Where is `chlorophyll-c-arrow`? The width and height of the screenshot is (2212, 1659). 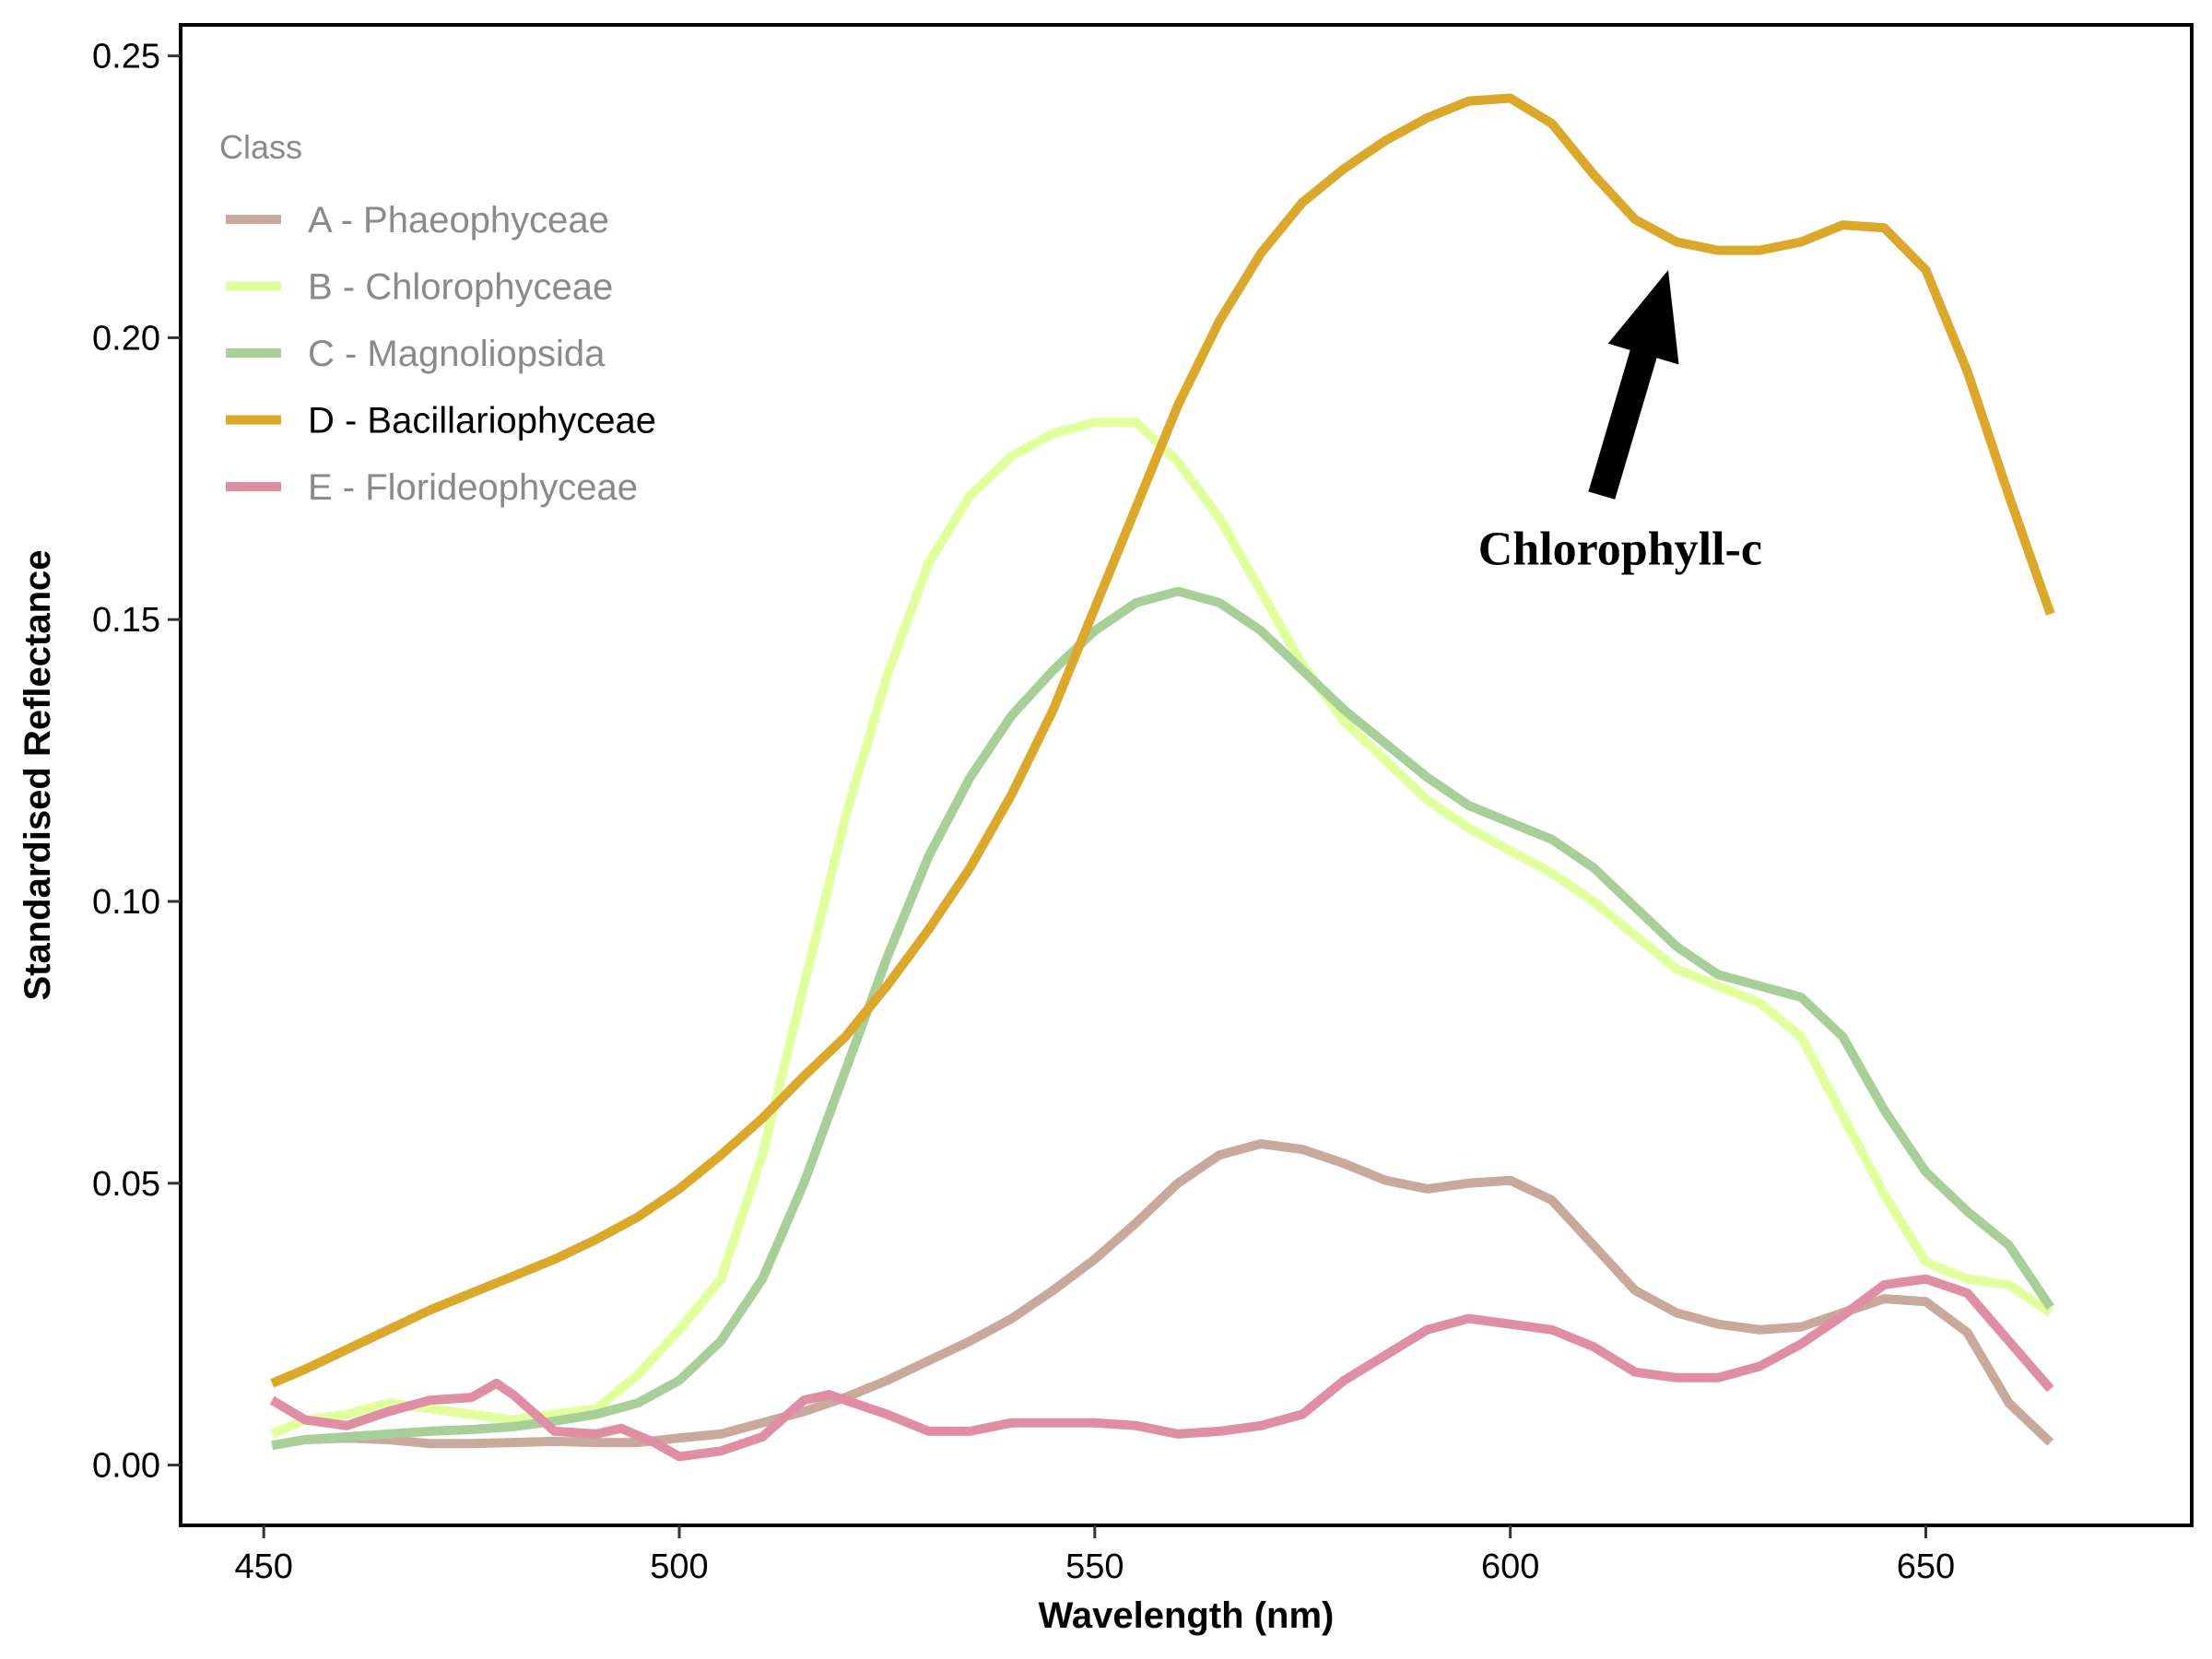
chlorophyll-c-arrow is located at coordinates (1633, 385).